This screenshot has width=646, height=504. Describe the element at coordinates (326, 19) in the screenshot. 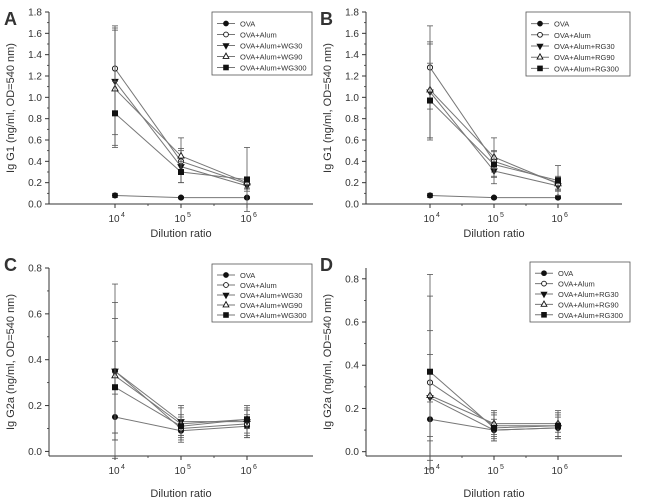

I see `panel-letter: B` at that location.